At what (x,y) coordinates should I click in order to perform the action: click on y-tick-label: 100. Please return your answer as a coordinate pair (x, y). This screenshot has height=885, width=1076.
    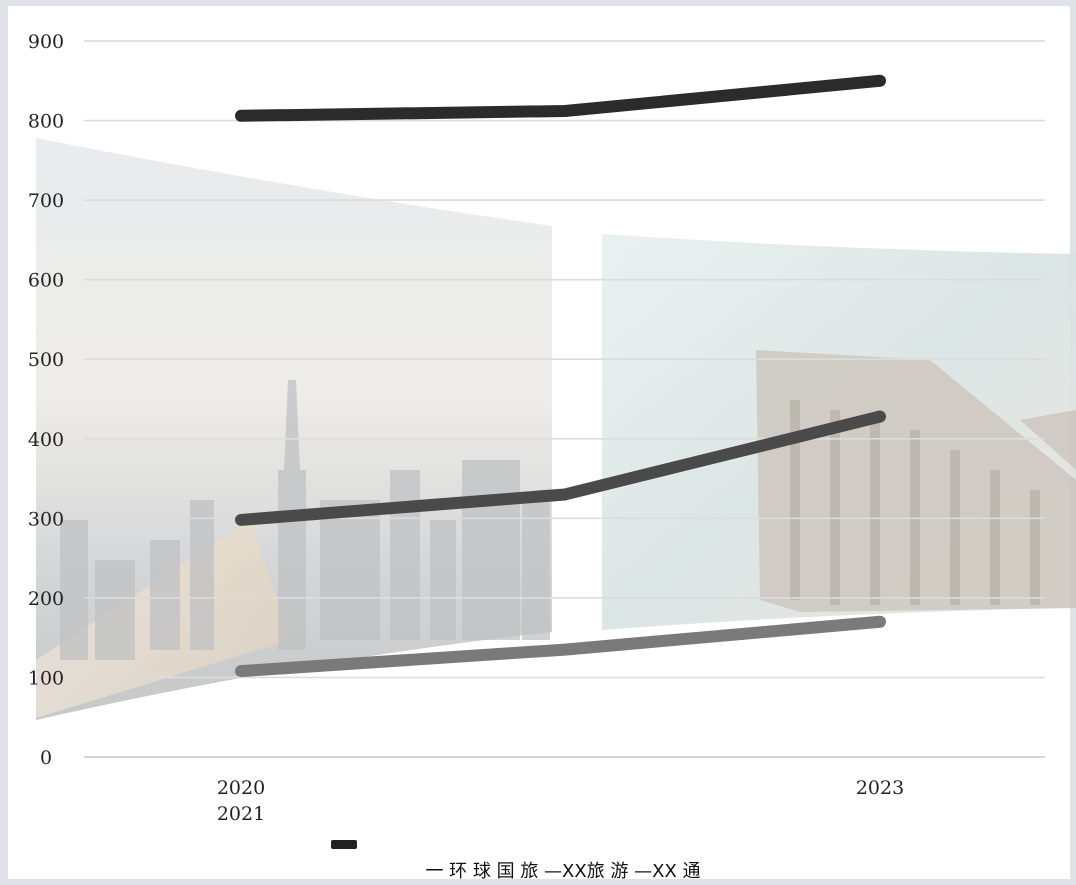
    Looking at the image, I should click on (46, 678).